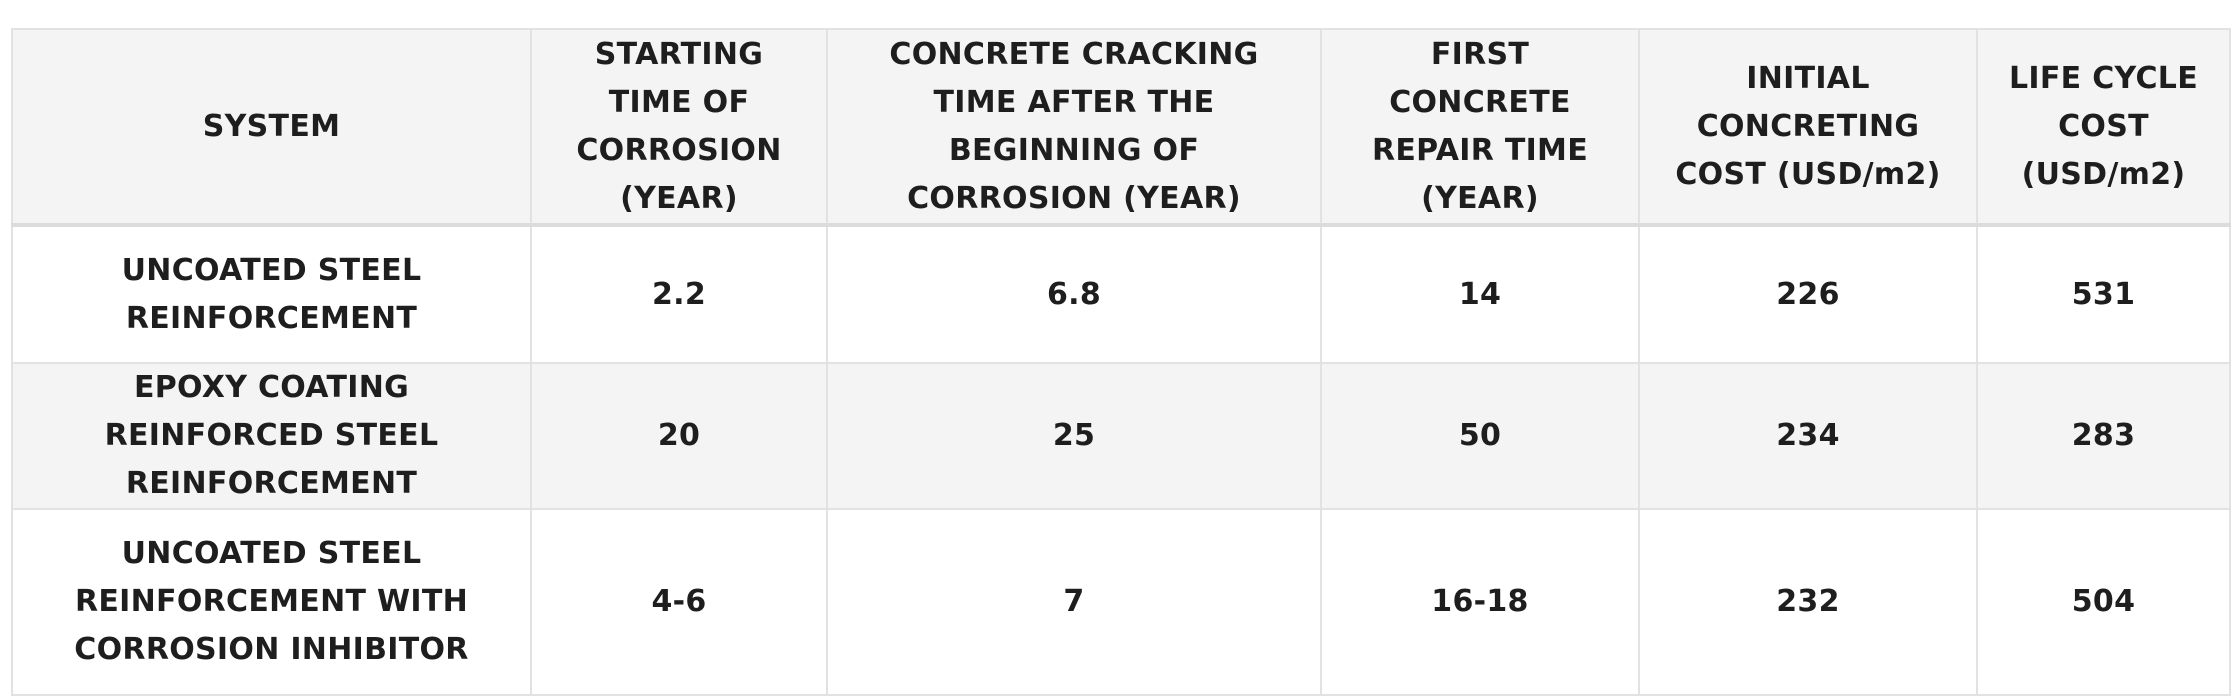 Image resolution: width=2240 pixels, height=698 pixels. I want to click on cell-initial-cost: 232, so click(1808, 602).